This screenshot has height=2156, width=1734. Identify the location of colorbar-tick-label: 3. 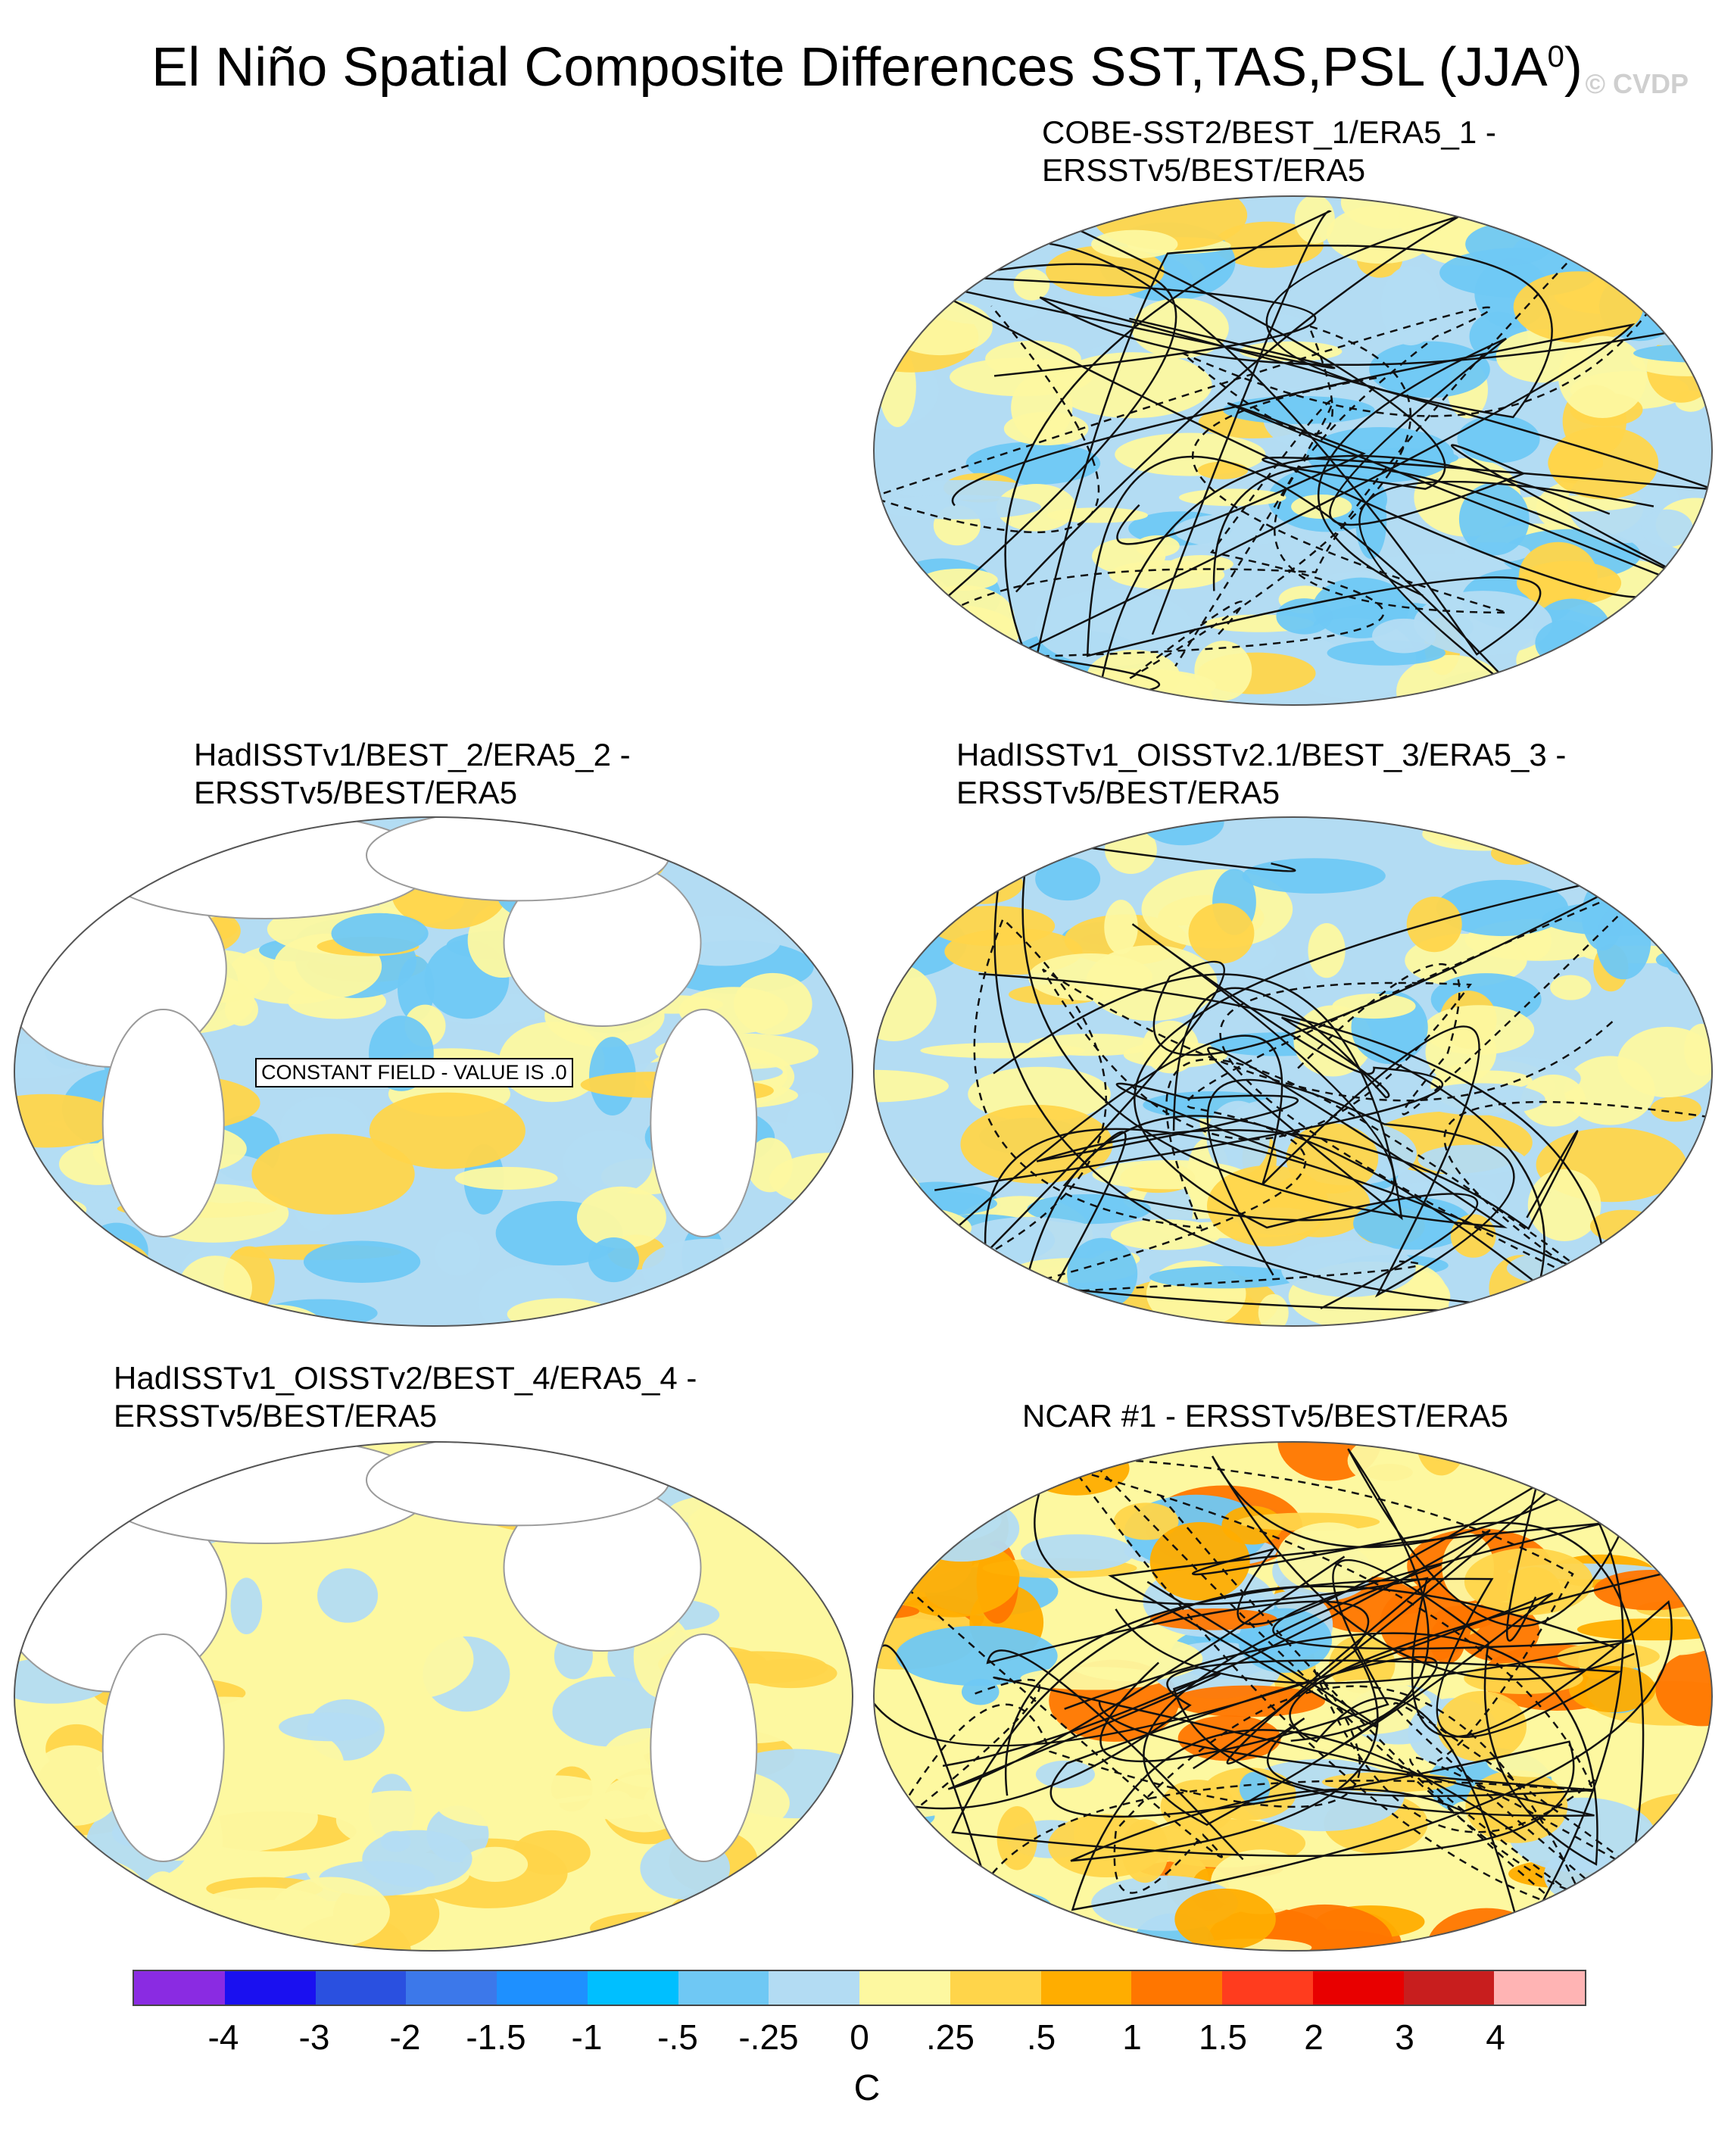
(1405, 2037).